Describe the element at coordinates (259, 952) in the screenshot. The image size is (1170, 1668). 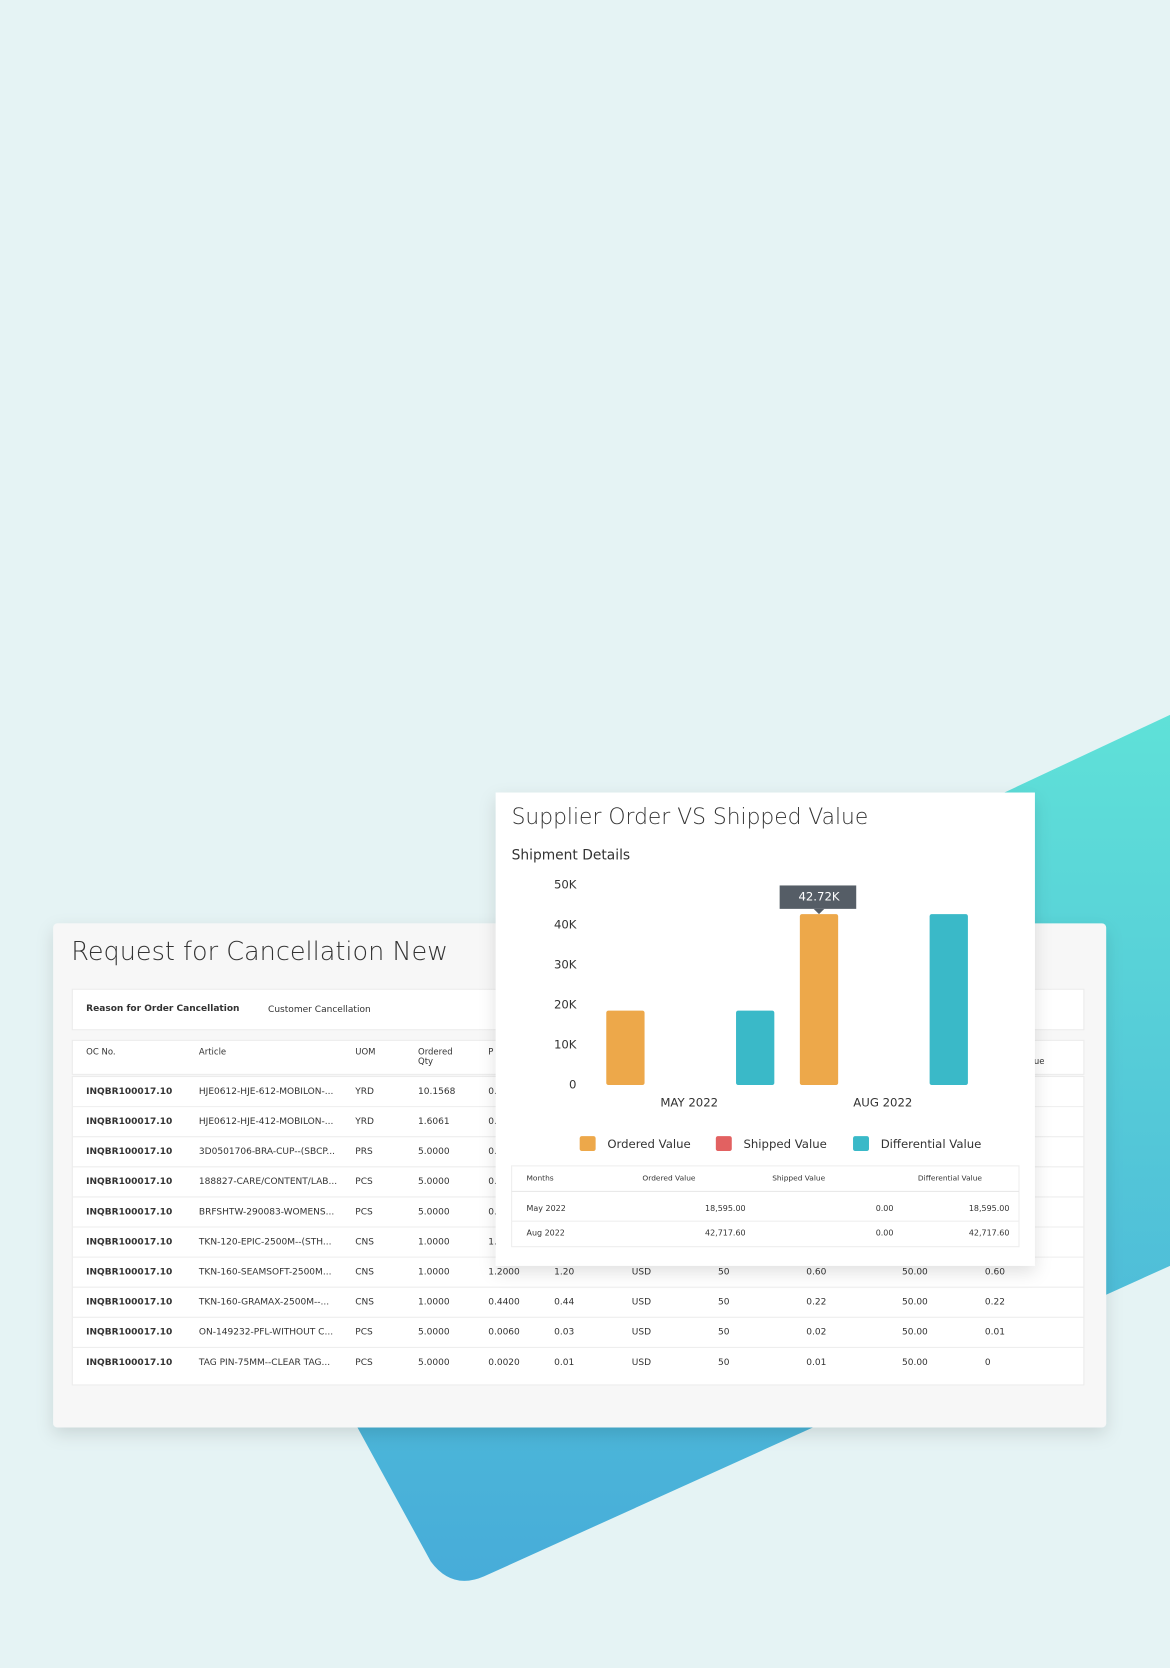
I see `form-title: Request for Cancellation New` at that location.